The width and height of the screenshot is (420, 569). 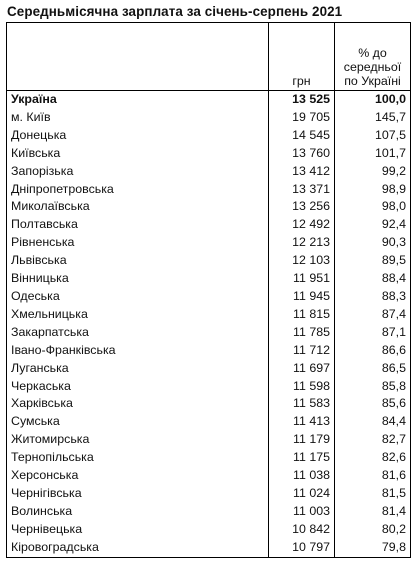 I want to click on table-row: Івано-Франківська 11 712 86,6, so click(x=208, y=350).